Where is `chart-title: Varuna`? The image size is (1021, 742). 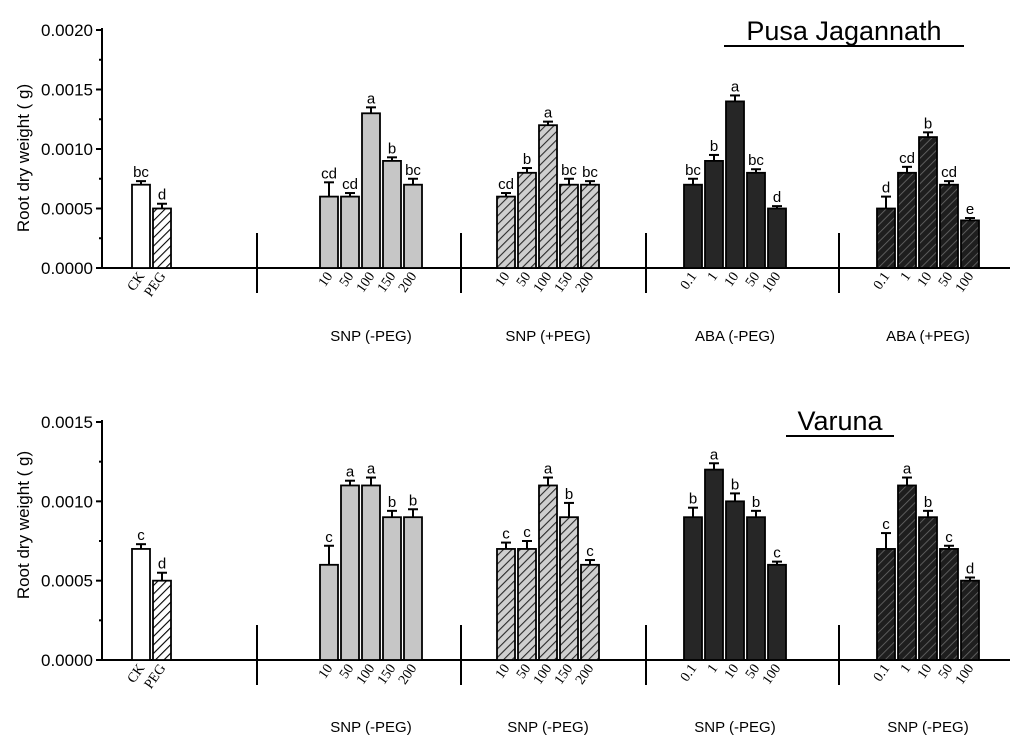 chart-title: Varuna is located at coordinates (840, 421).